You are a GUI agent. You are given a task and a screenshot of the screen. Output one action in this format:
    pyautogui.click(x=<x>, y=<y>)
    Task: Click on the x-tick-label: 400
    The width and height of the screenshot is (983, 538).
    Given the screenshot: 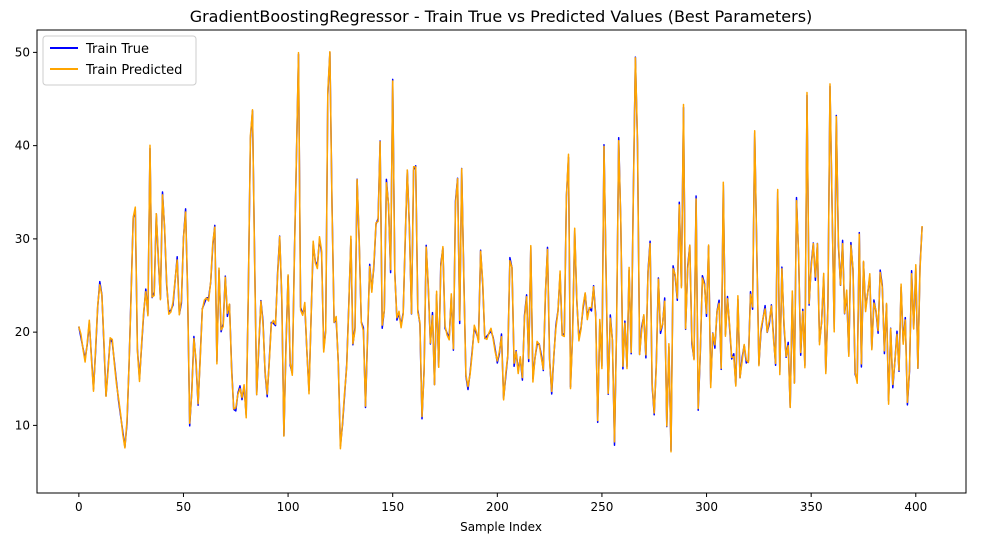 What is the action you would take?
    pyautogui.click(x=915, y=507)
    